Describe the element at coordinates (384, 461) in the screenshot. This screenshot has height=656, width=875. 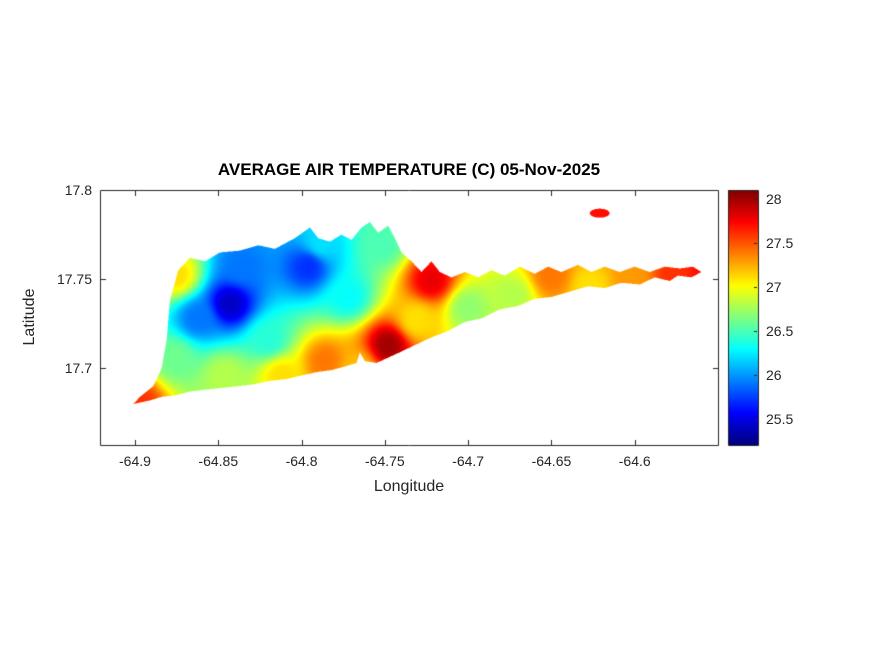
I see `x-tick-label: -64.75` at that location.